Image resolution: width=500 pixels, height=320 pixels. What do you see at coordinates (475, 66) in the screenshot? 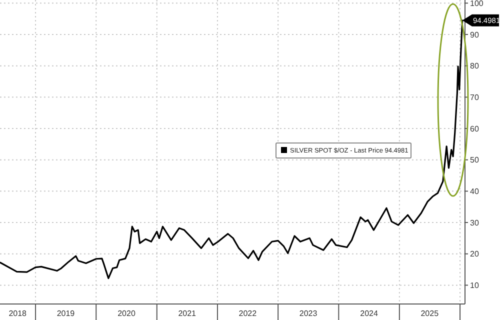
I see `y-tick-label: 80` at bounding box center [475, 66].